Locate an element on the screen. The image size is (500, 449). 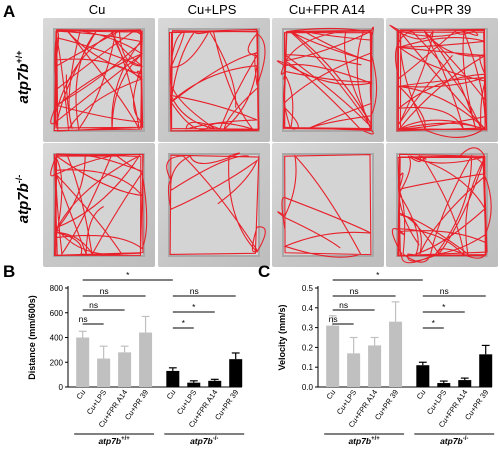
column-header-cu: Cu is located at coordinates (97, 9).